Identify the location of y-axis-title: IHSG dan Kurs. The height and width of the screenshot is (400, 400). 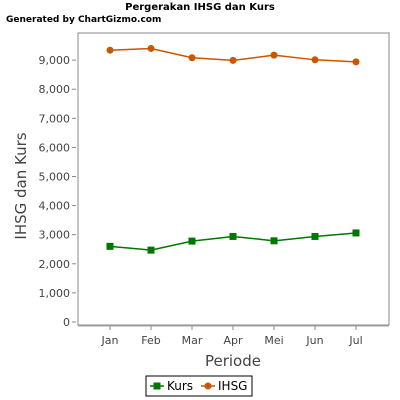
(21, 185).